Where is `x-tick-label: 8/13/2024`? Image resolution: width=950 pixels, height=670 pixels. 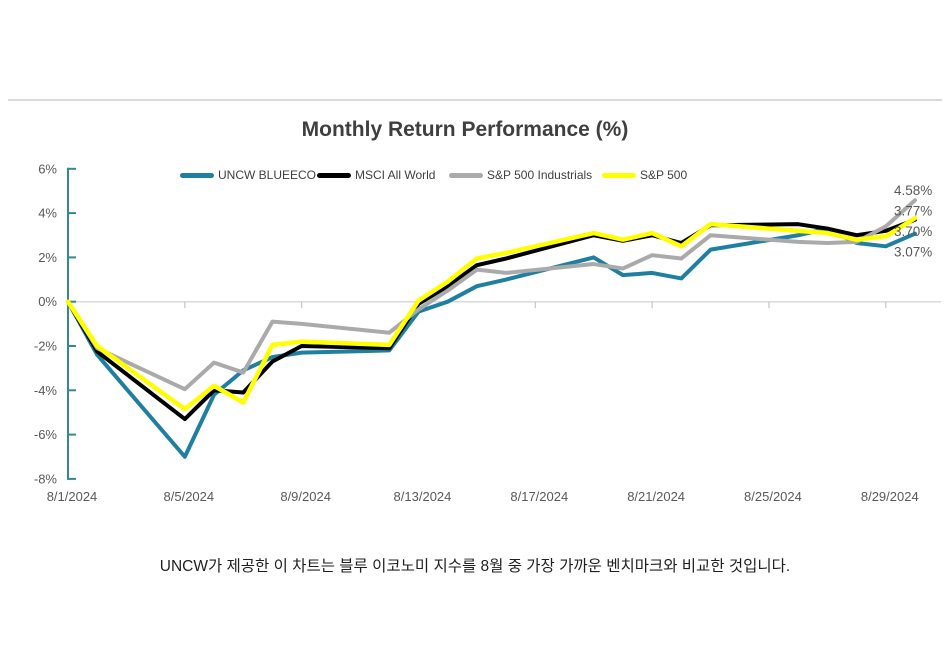 x-tick-label: 8/13/2024 is located at coordinates (423, 496).